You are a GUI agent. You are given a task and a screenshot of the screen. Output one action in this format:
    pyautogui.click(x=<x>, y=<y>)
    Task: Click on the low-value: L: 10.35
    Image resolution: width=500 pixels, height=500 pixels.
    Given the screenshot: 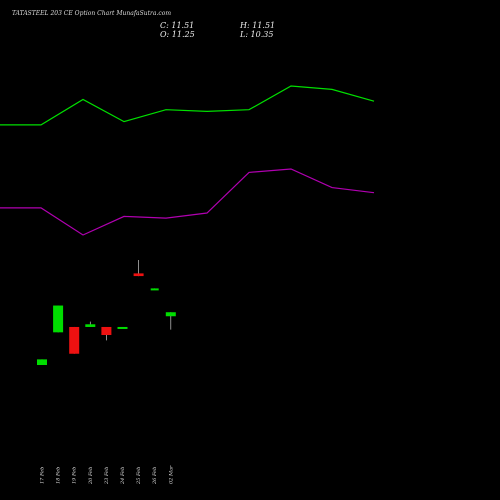 What is the action you would take?
    pyautogui.click(x=257, y=34)
    